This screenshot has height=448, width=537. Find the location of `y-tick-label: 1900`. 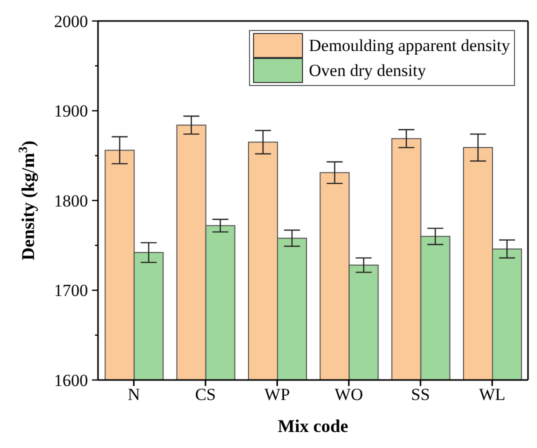

y-tick-label: 1900 is located at coordinates (71, 111).